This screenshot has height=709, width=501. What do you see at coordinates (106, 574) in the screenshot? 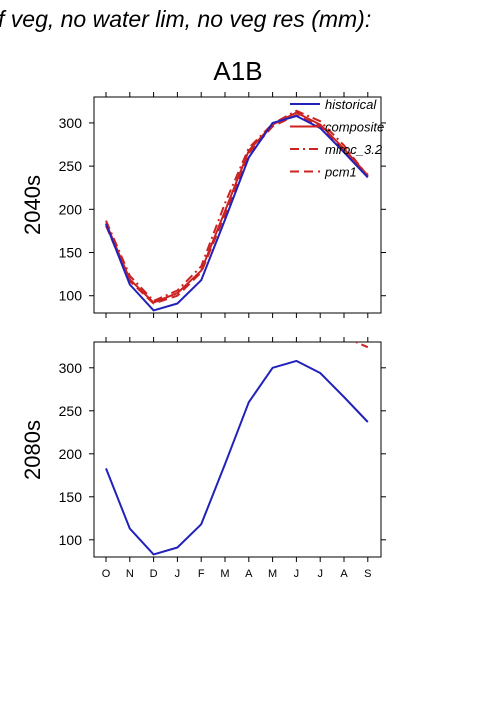
I see `x-tick-label: O` at bounding box center [106, 574].